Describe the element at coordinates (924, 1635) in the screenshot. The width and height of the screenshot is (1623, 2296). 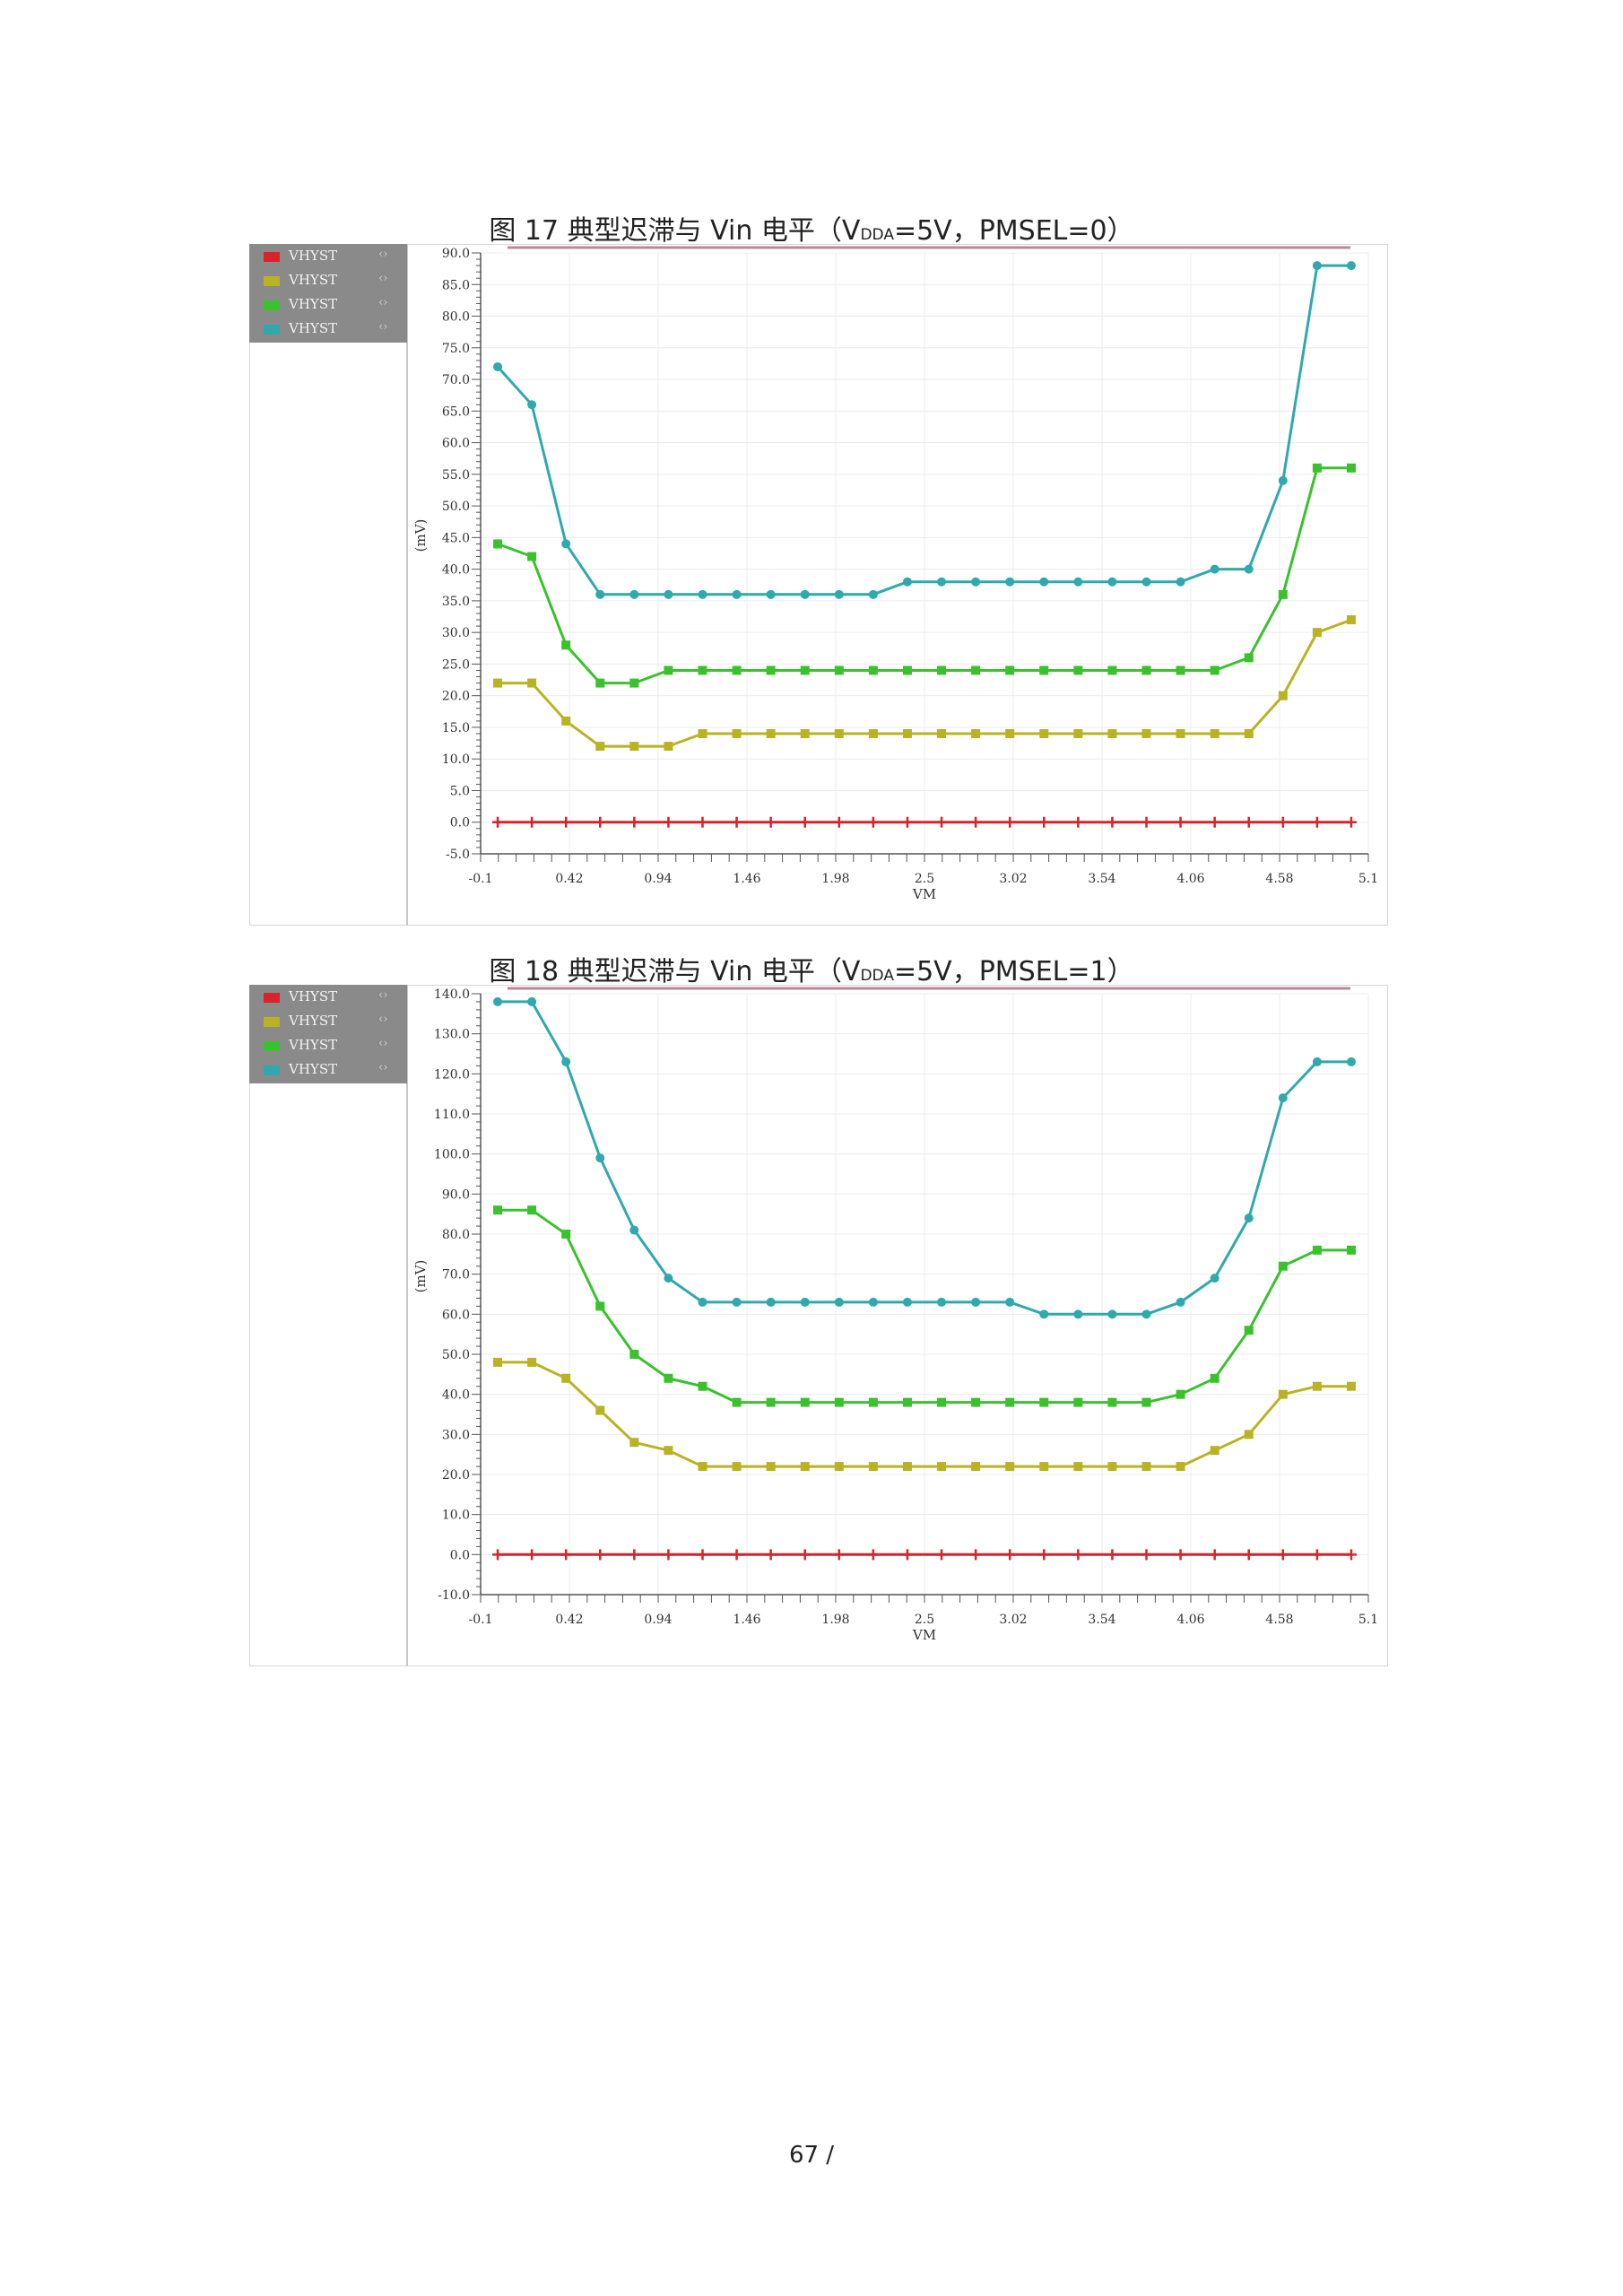
I see `x-axis-label: VM` at that location.